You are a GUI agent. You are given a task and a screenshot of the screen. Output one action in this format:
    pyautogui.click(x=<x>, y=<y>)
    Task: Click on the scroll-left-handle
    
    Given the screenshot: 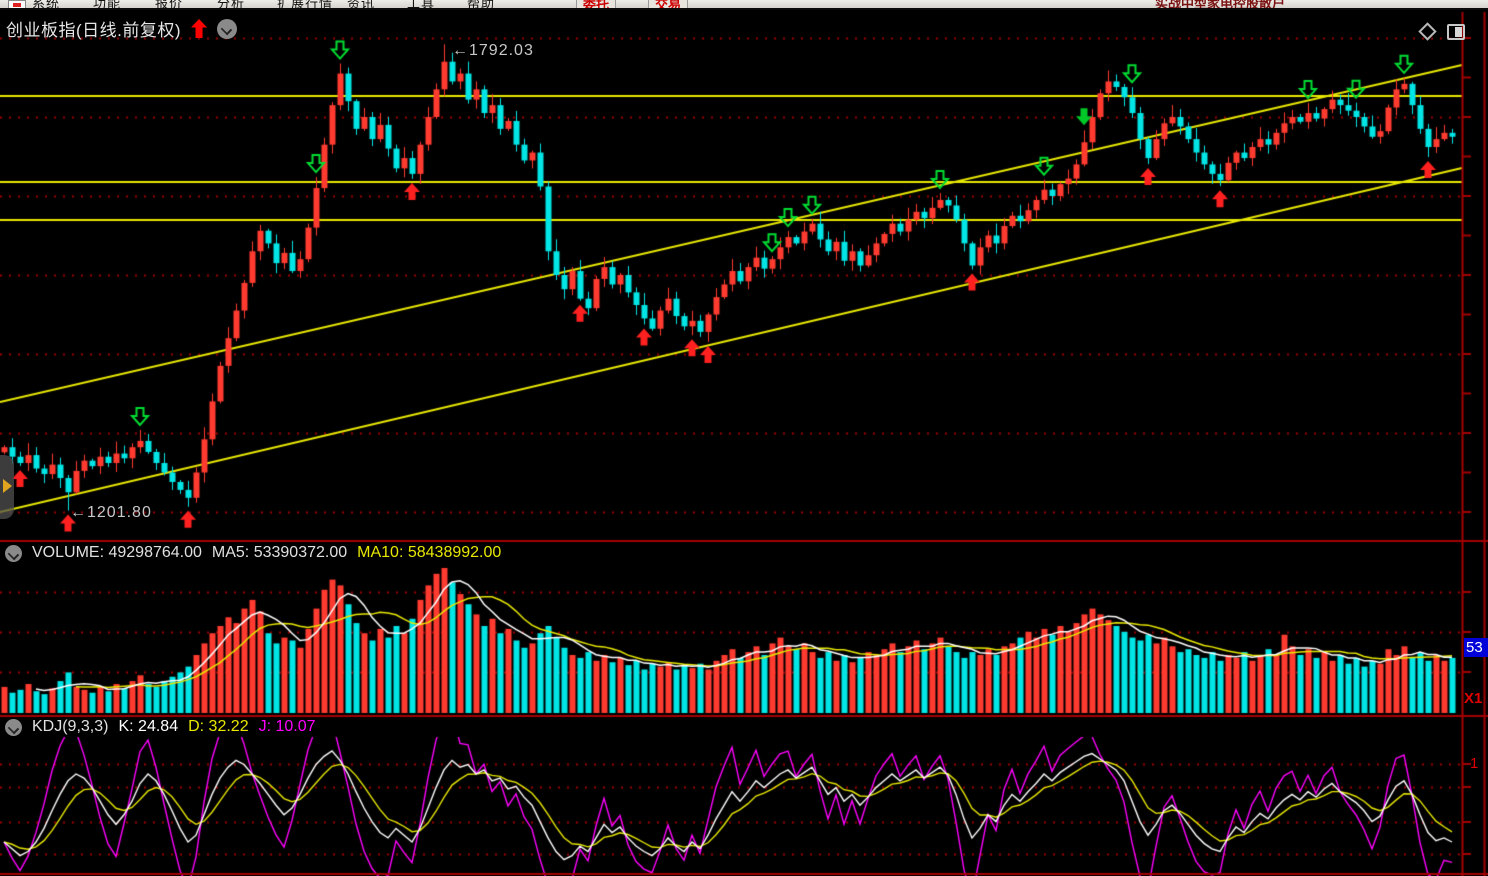 What is the action you would take?
    pyautogui.click(x=7, y=487)
    